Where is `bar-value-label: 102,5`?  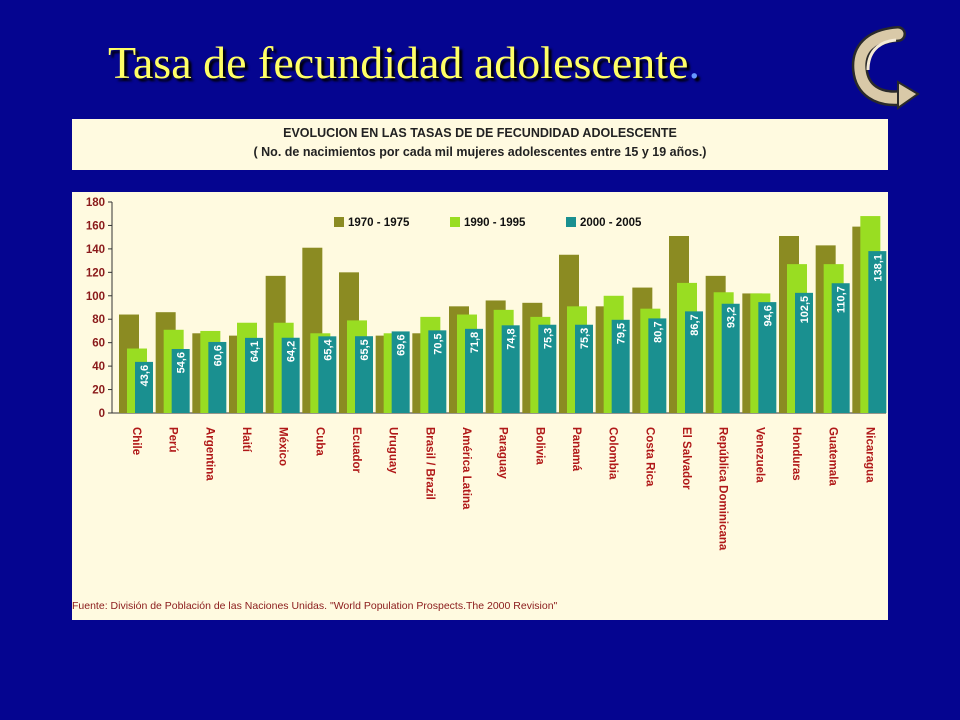
bar-value-label: 102,5 is located at coordinates (805, 310).